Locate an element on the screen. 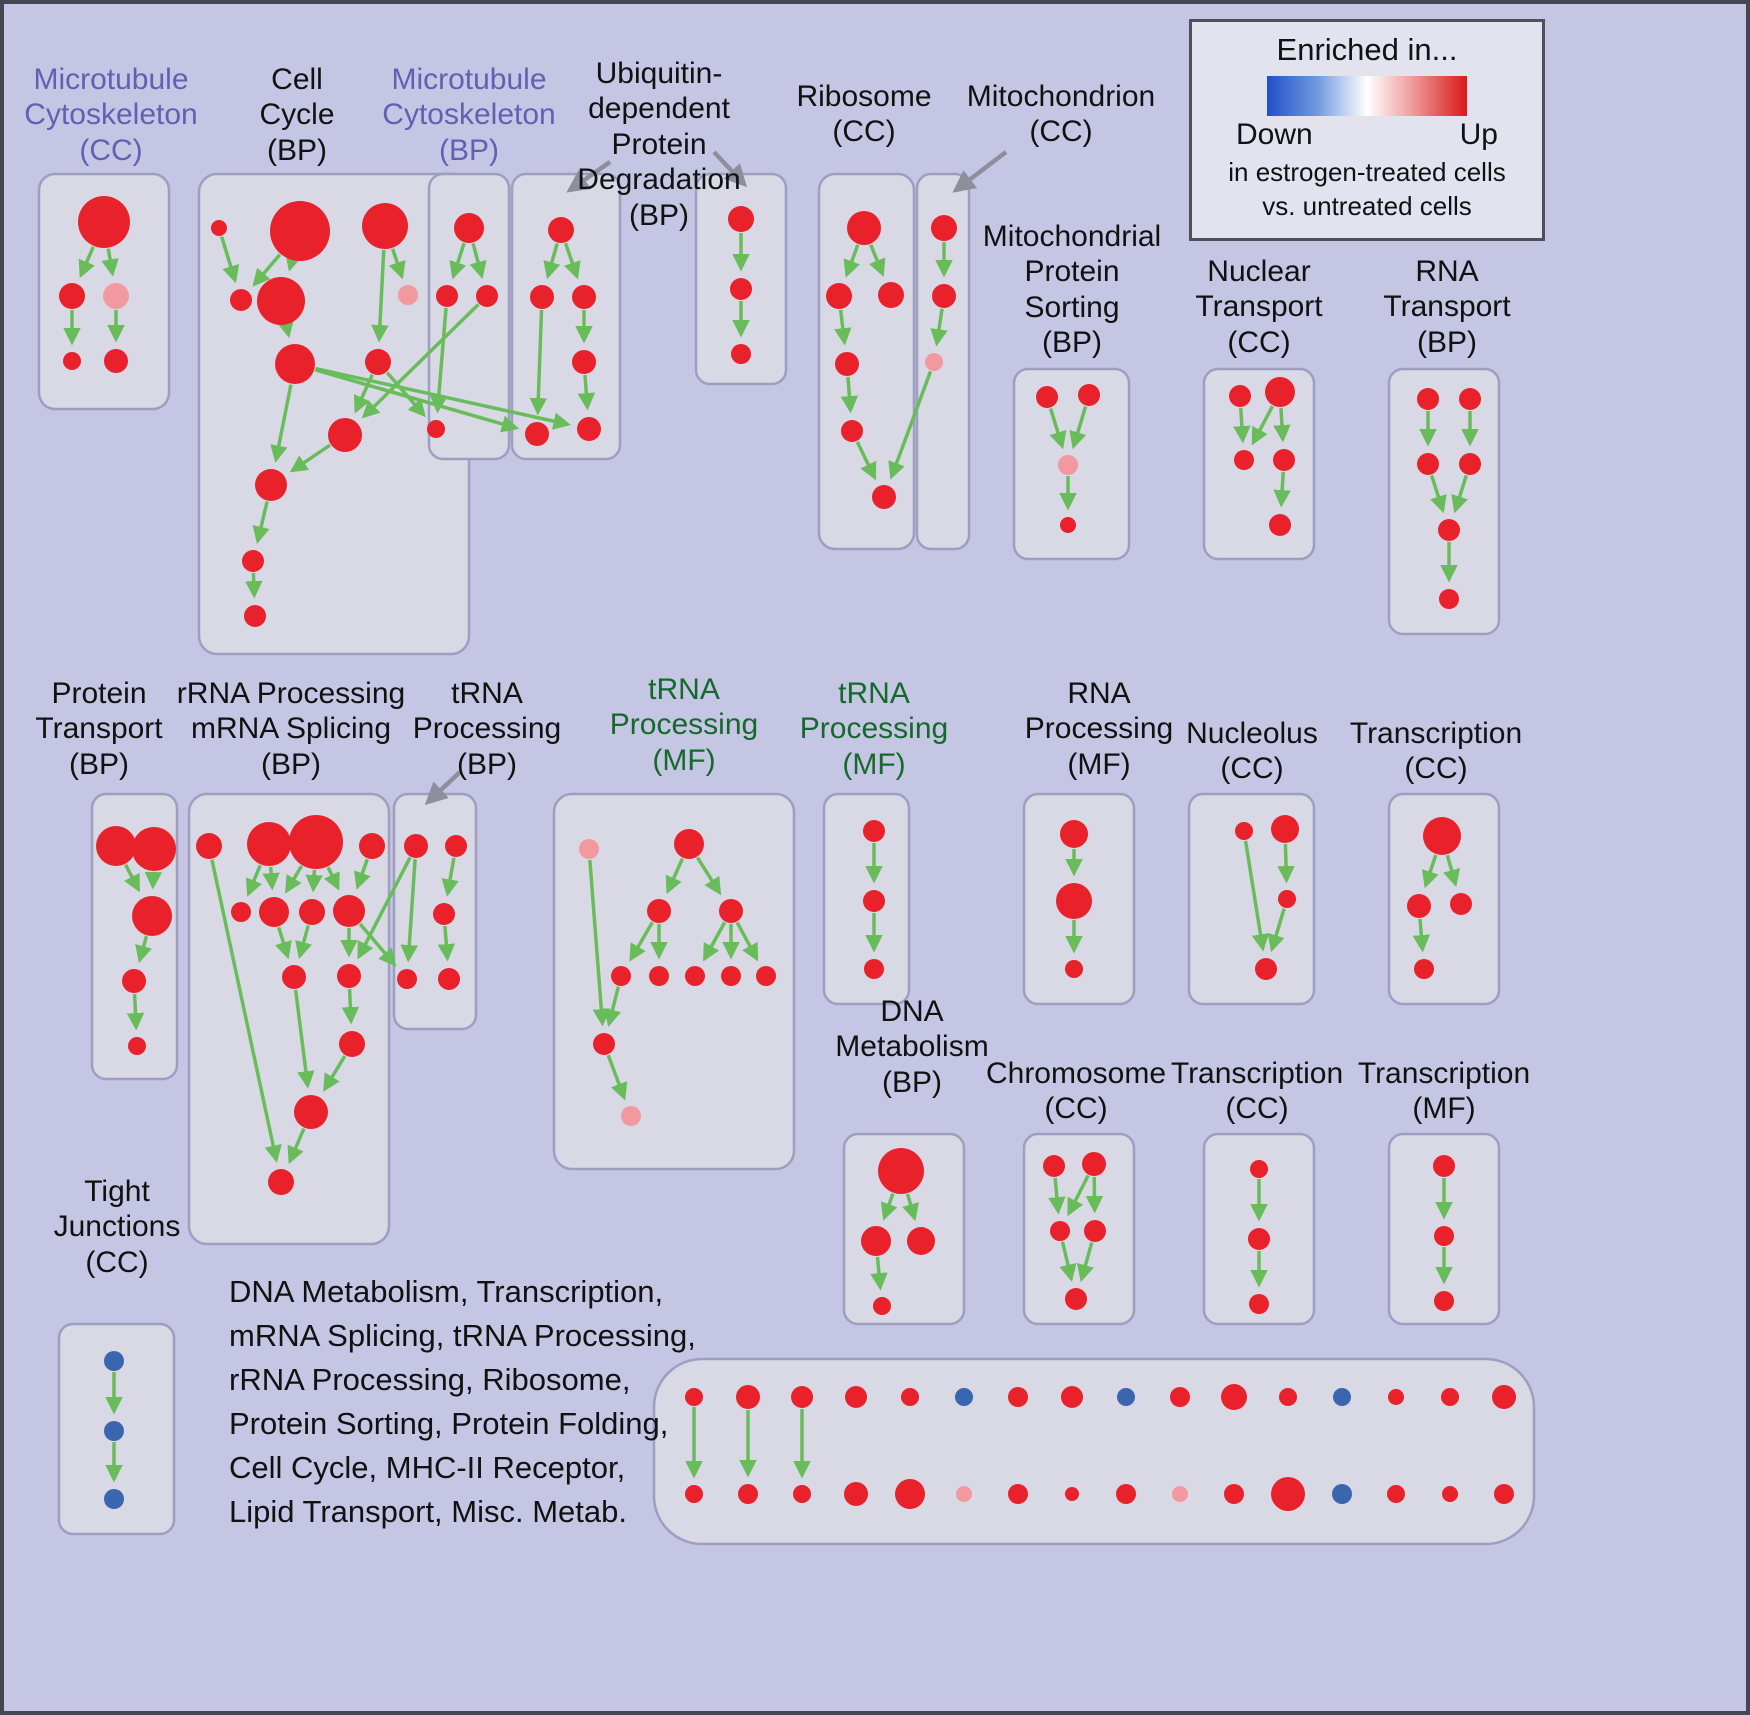 The width and height of the screenshot is (1750, 1715). legend-subtitle-line2: vs. untreated cells is located at coordinates (1367, 205).